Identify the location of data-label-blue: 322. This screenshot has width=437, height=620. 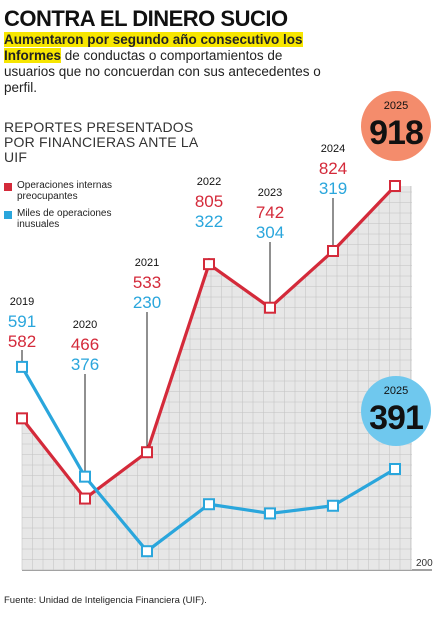
(209, 221).